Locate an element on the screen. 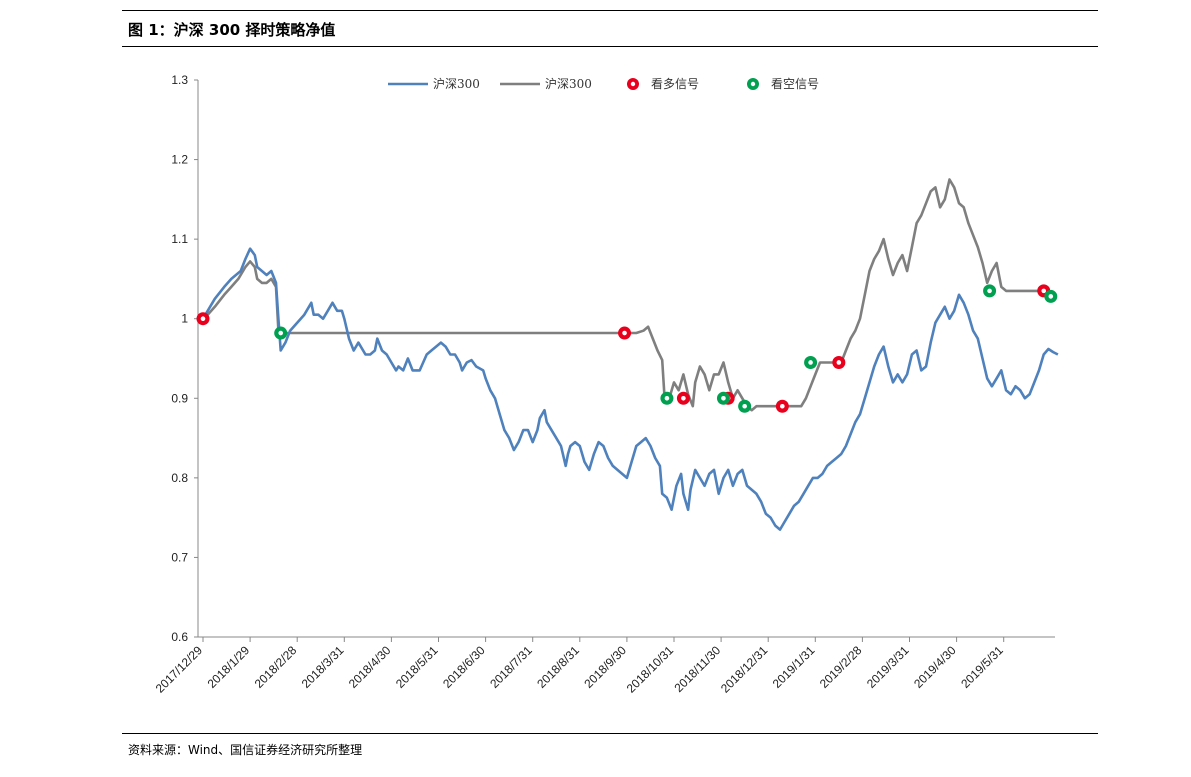 This screenshot has height=777, width=1191. x-tick-label: 2018/12/31 is located at coordinates (744, 669).